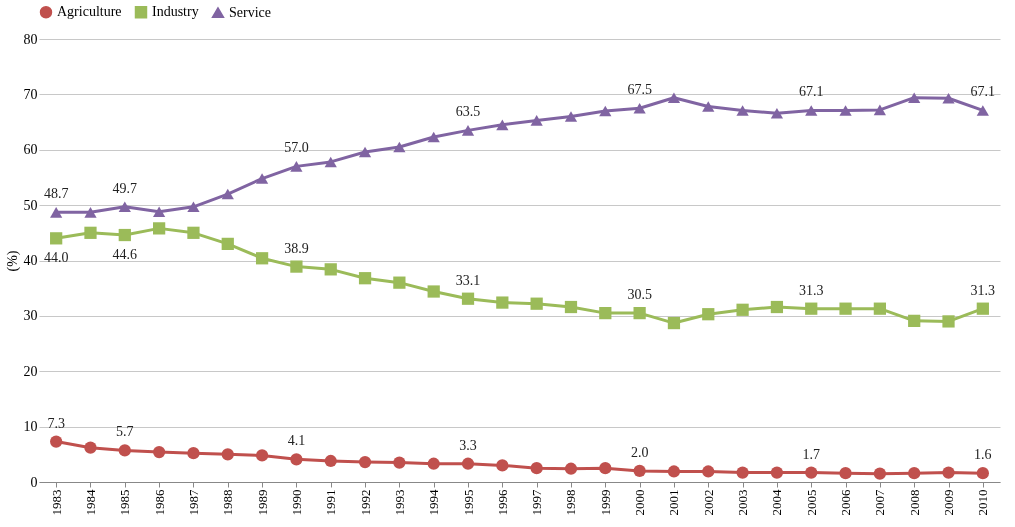  What do you see at coordinates (846, 502) in the screenshot?
I see `x-tick-label: 2006` at bounding box center [846, 502].